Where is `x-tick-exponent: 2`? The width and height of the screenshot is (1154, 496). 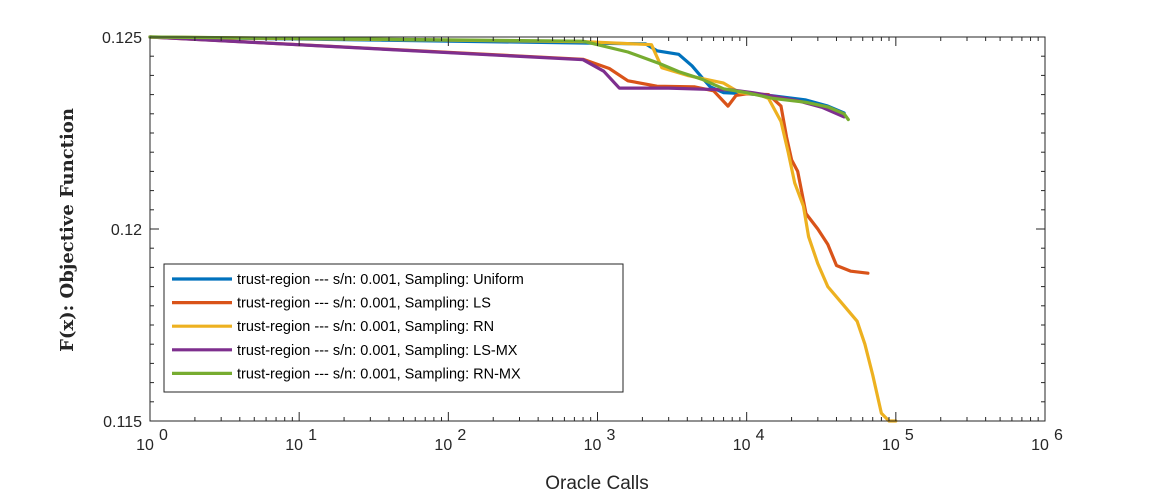
x-tick-exponent: 2 is located at coordinates (461, 435).